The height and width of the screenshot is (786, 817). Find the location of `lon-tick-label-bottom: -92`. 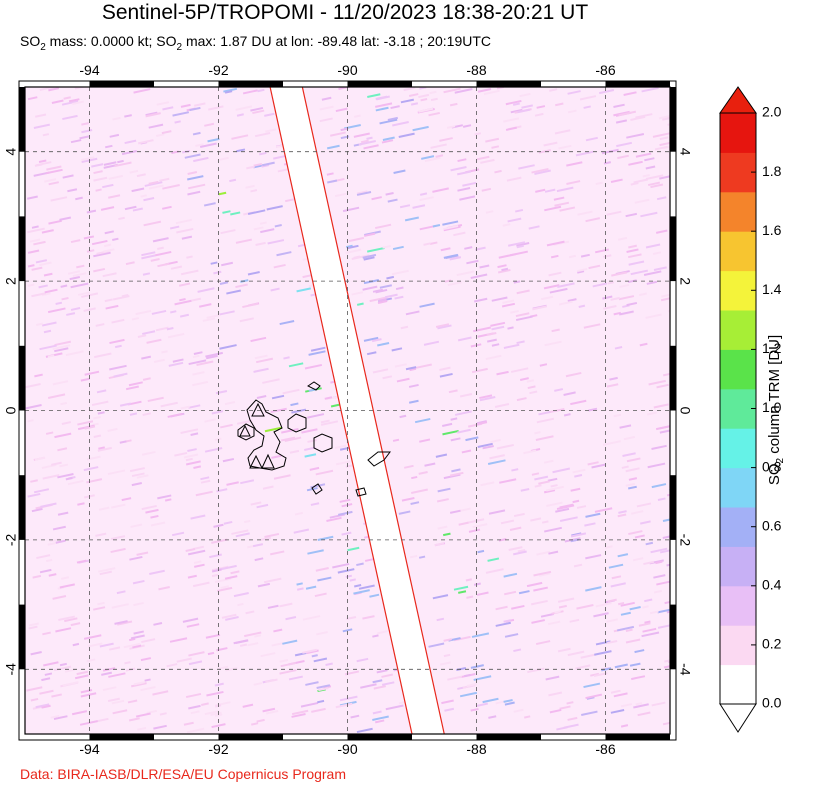

lon-tick-label-bottom: -92 is located at coordinates (218, 749).